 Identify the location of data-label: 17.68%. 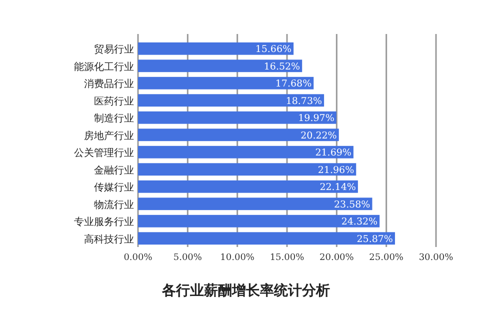
(293, 84).